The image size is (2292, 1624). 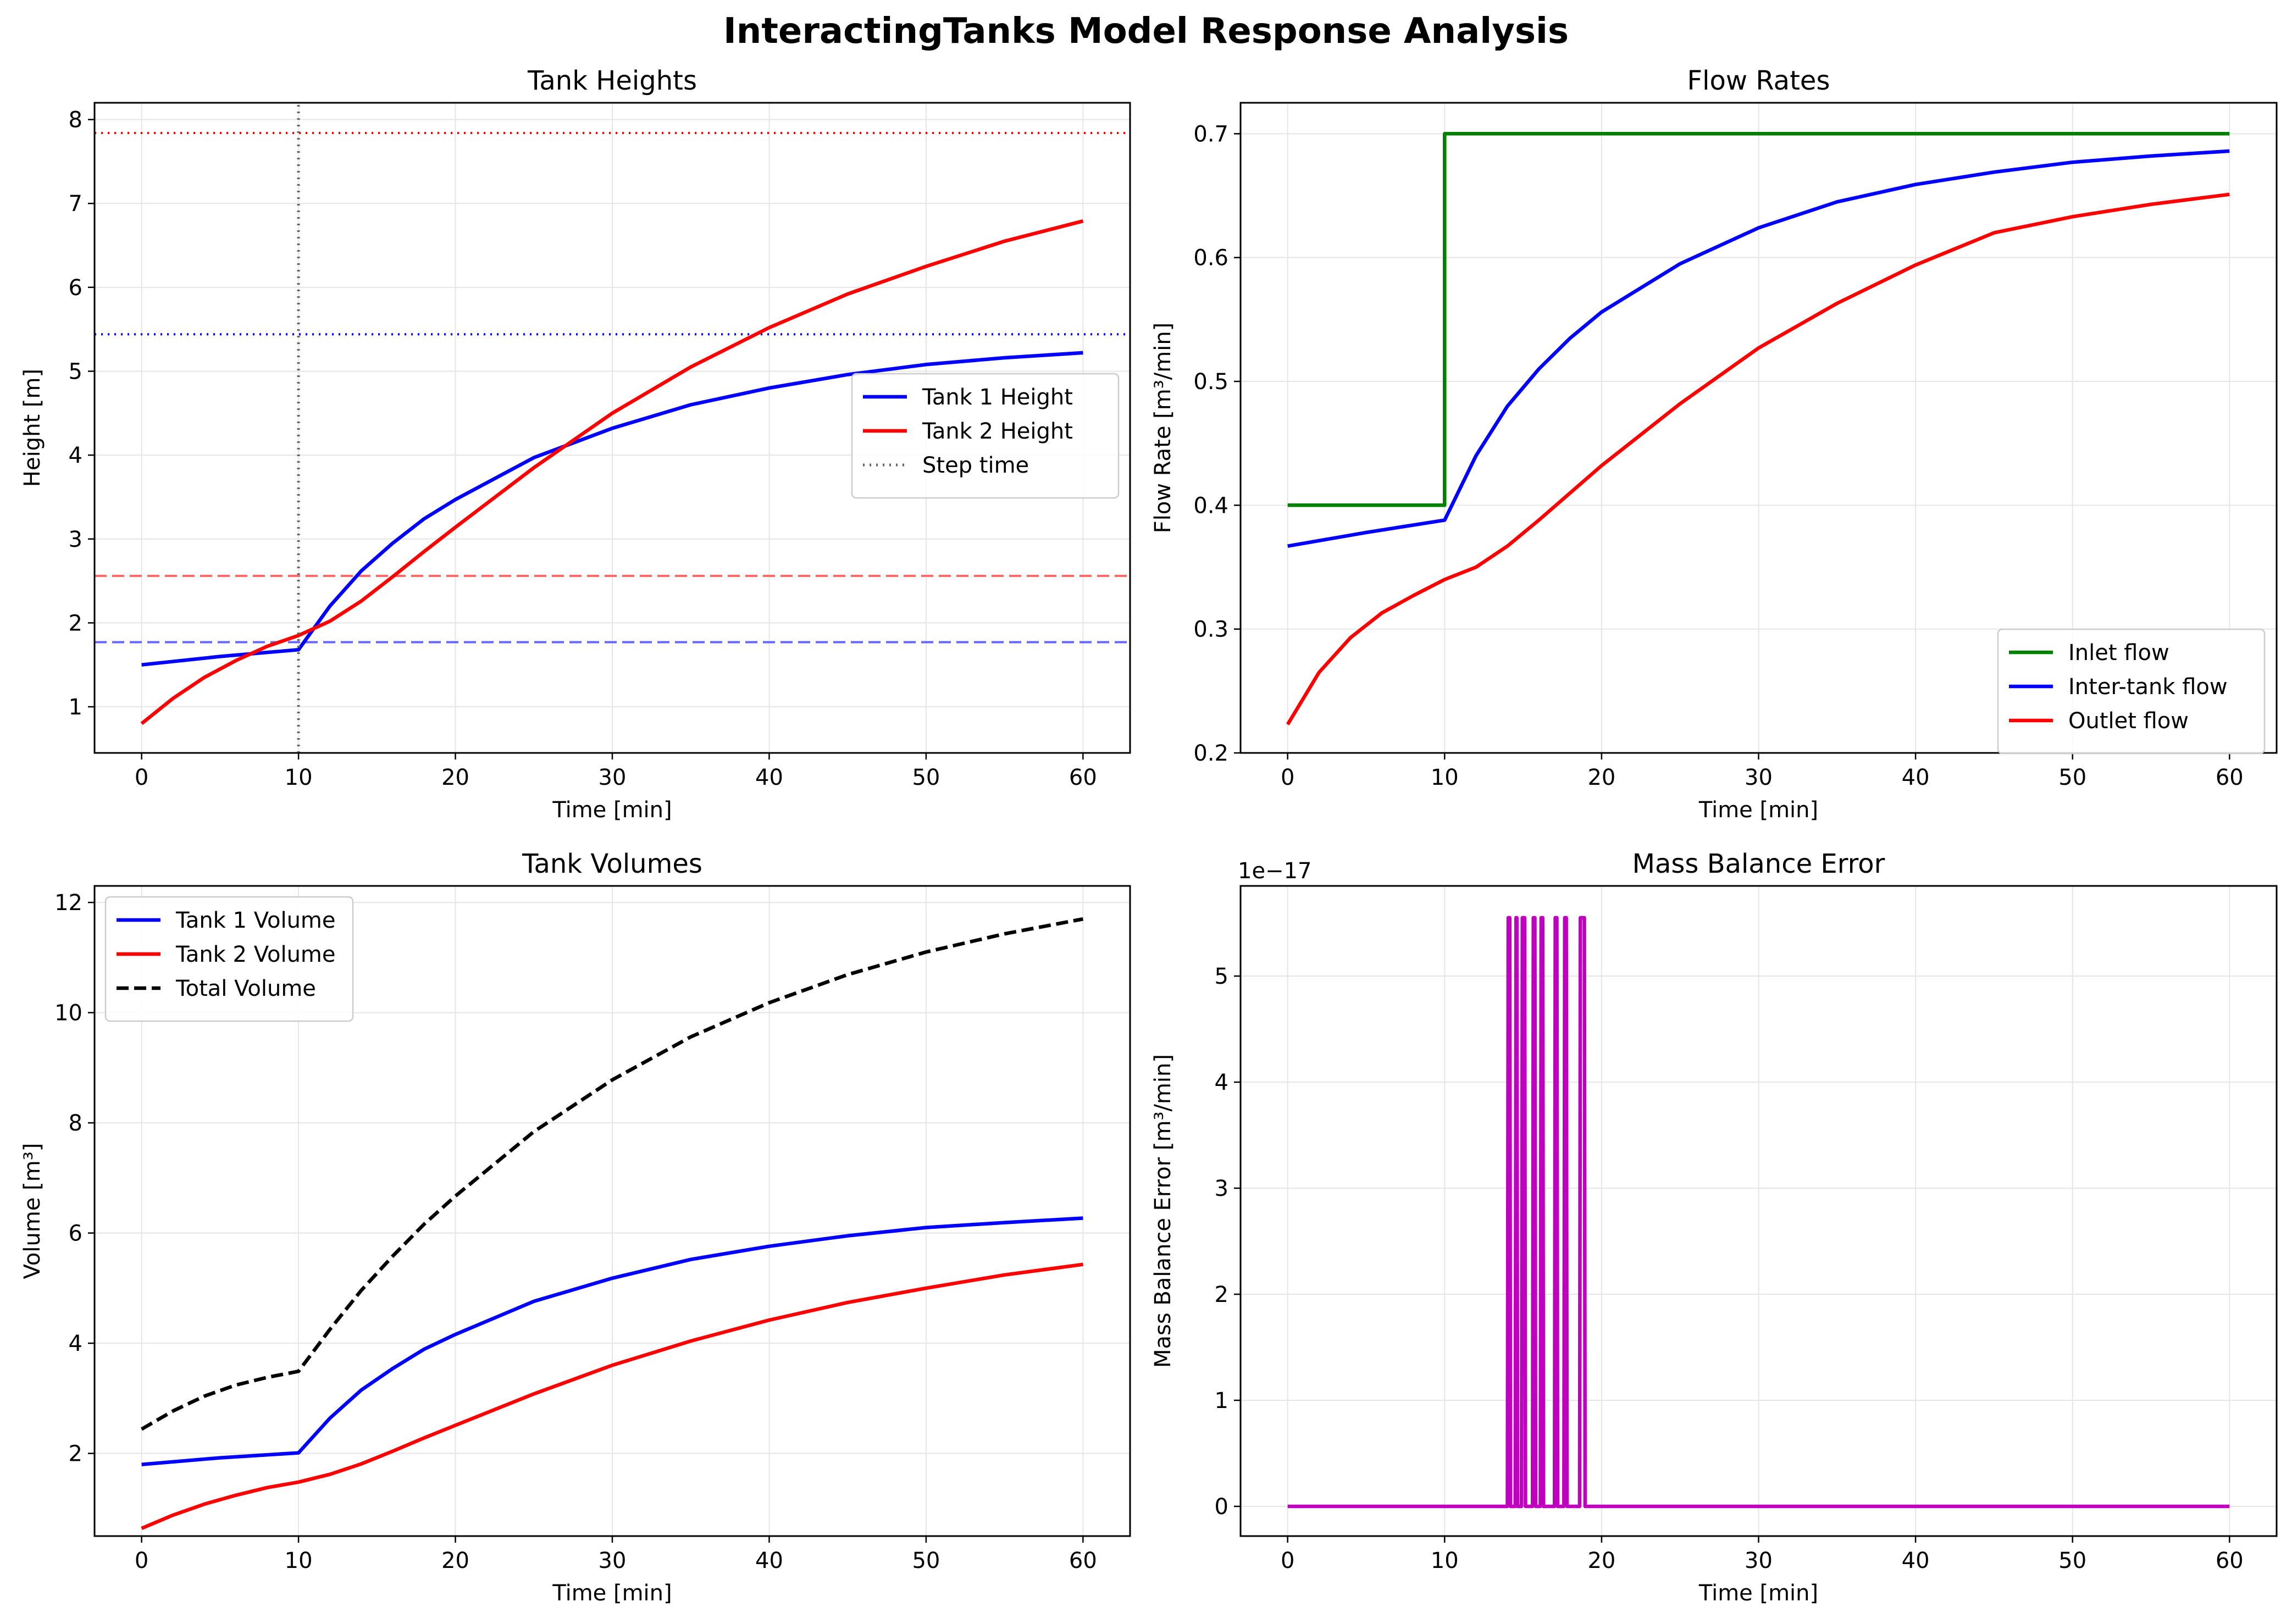 I want to click on legend: Tank 1 Volume Tank 2 Volume Total Volume, so click(x=229, y=959).